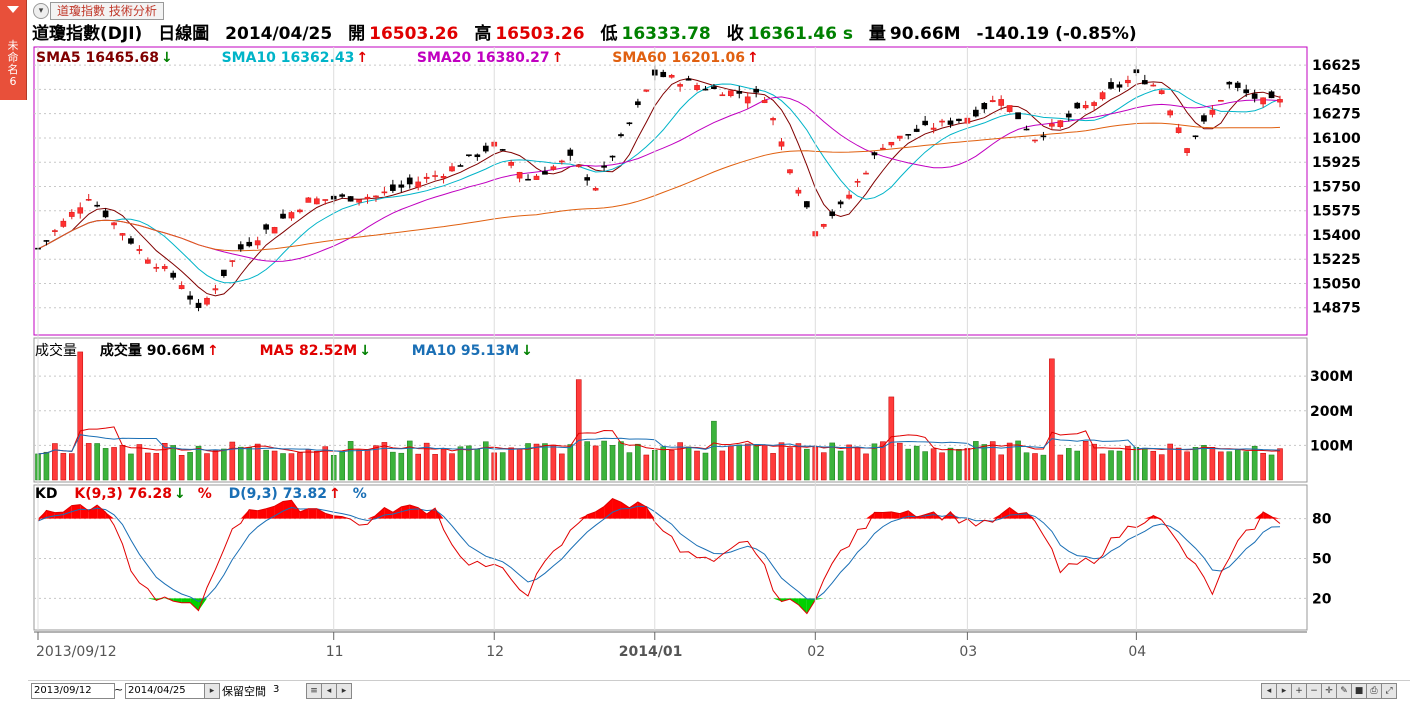 This screenshot has width=1410, height=704. I want to click on sidebar-tab: 未命名6, so click(13, 50).